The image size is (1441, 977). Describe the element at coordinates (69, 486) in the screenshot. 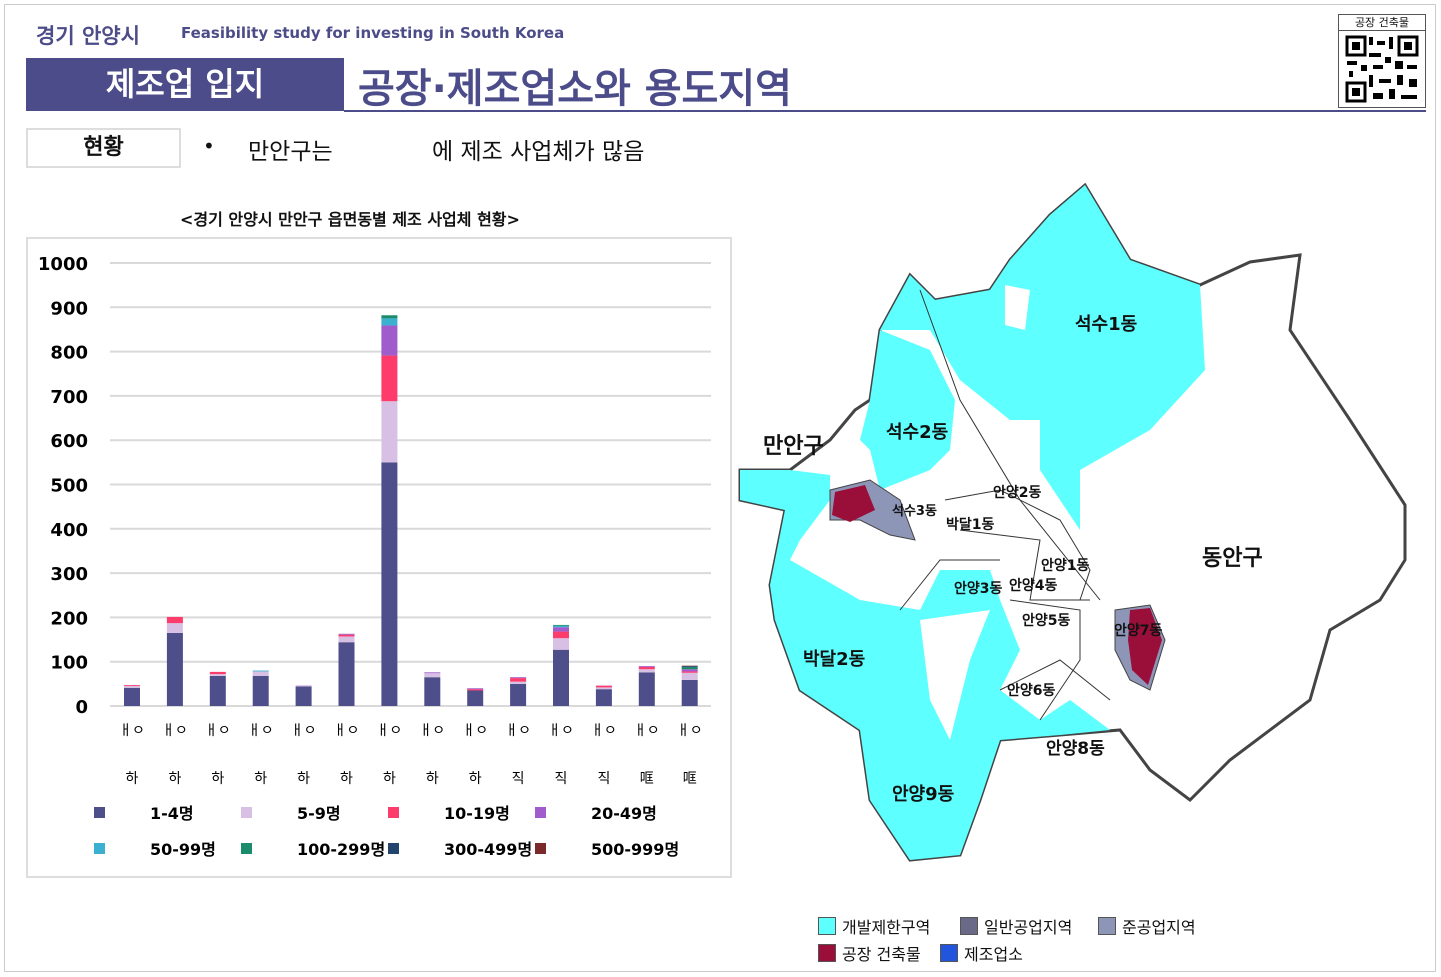

I see `y-tick-label: 500` at that location.